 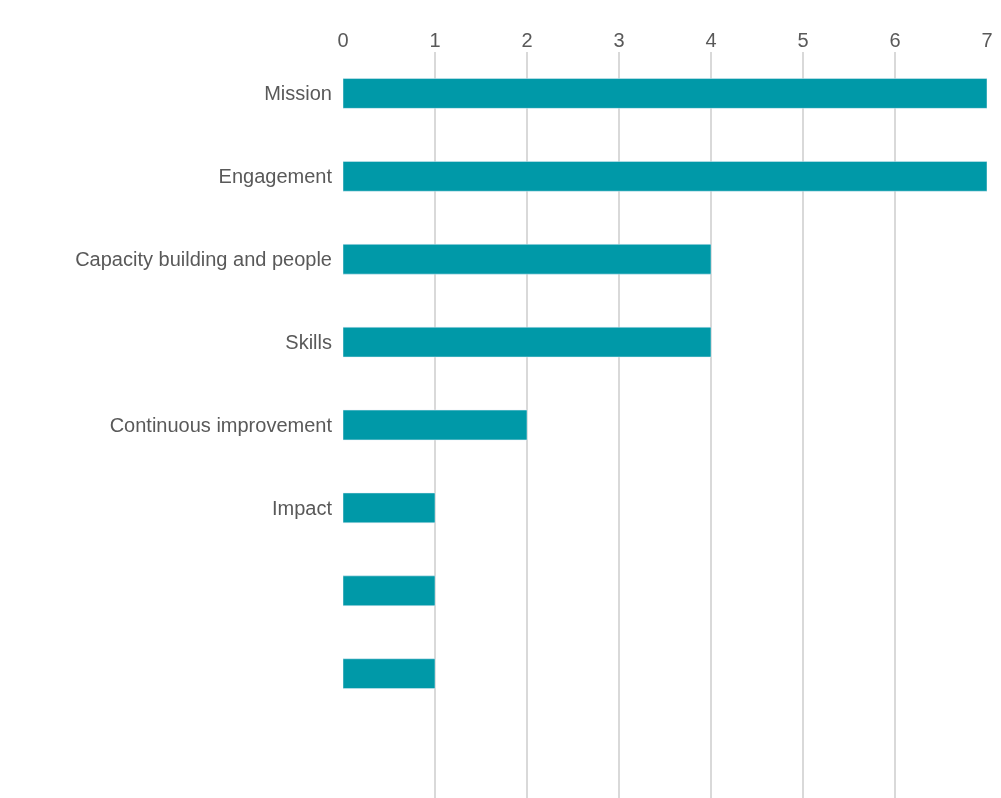 I want to click on x-tick-label: 1, so click(x=435, y=40).